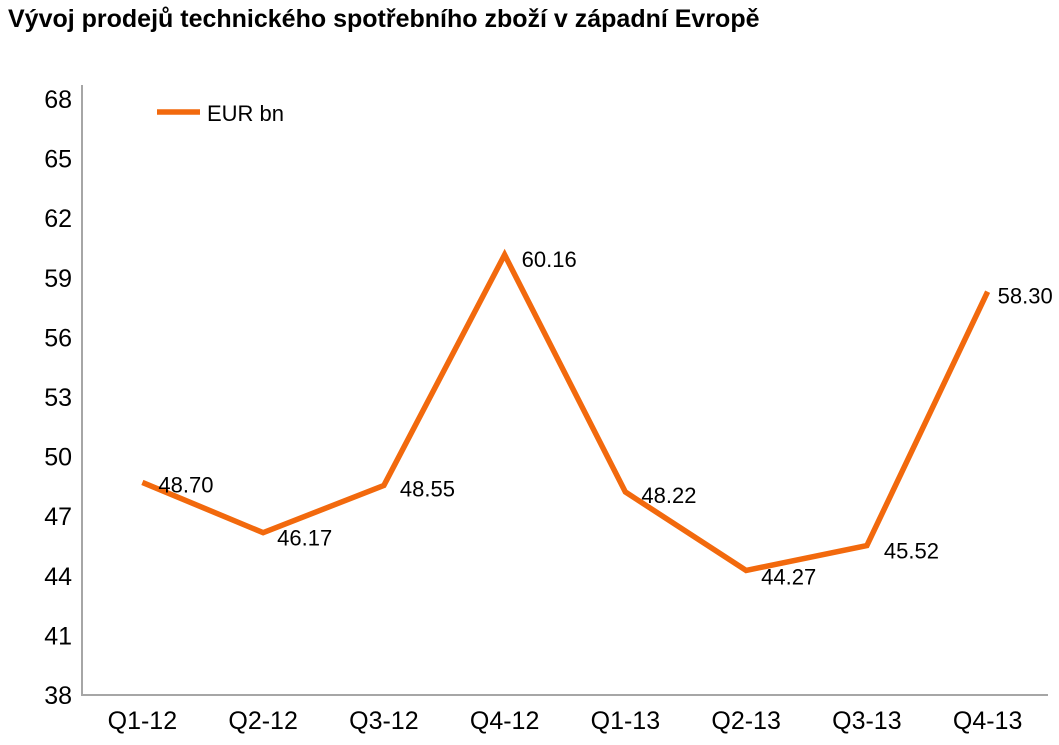  I want to click on x-tick-label: Q4-13, so click(987, 721).